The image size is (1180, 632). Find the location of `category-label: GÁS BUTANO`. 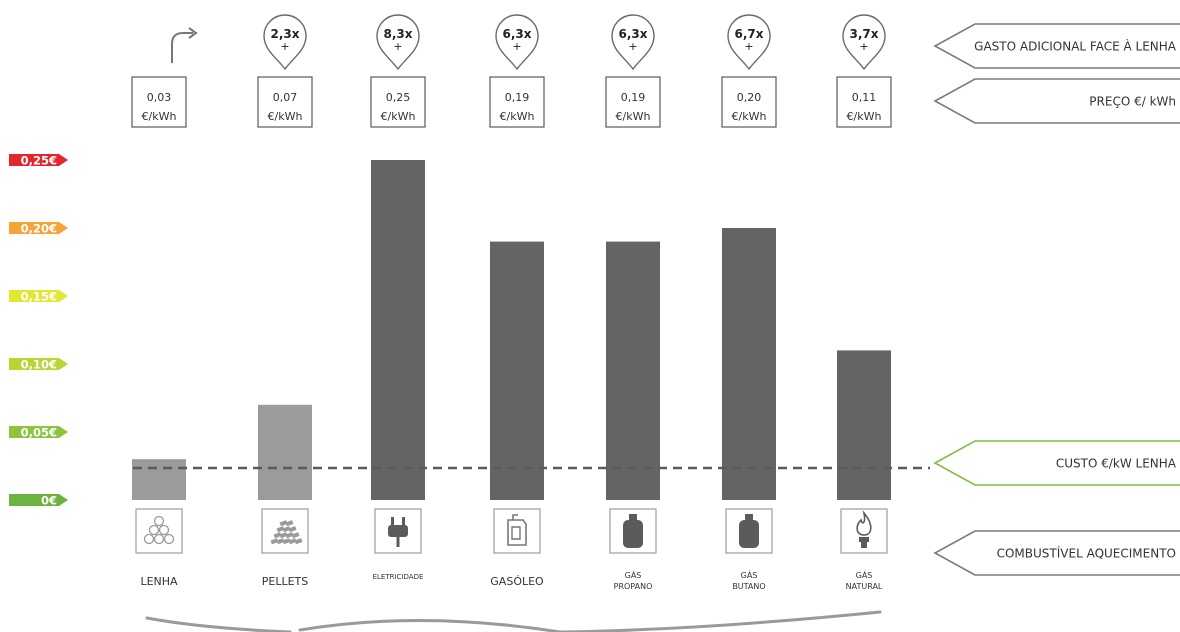

category-label: GÁS BUTANO is located at coordinates (748, 580).